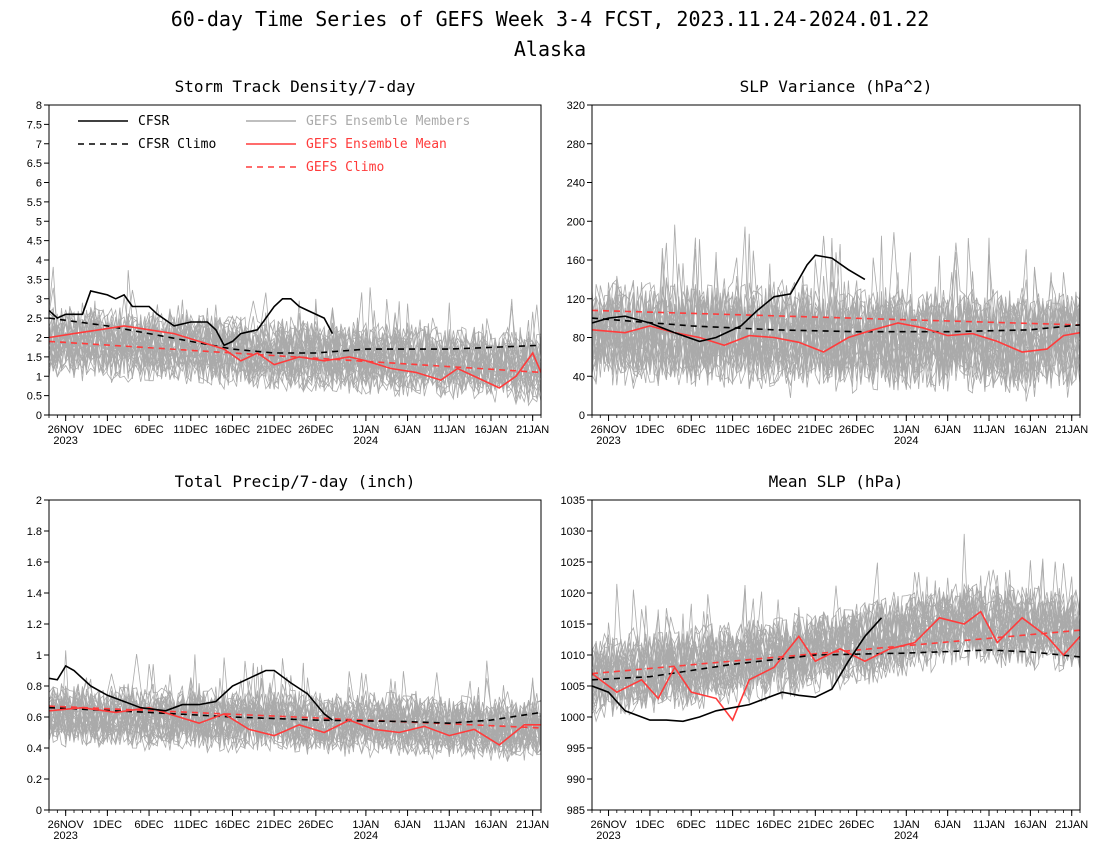 Image resolution: width=1100 pixels, height=850 pixels. What do you see at coordinates (34, 563) in the screenshot?
I see `y-tick-label: 1.6` at bounding box center [34, 563].